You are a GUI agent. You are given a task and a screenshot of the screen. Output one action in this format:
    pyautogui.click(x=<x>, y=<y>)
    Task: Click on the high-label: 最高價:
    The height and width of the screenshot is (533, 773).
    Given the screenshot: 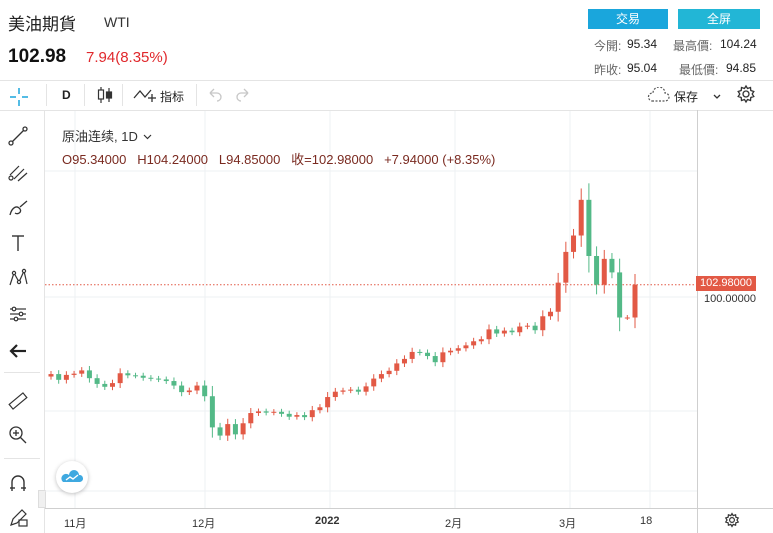 What is the action you would take?
    pyautogui.click(x=693, y=46)
    